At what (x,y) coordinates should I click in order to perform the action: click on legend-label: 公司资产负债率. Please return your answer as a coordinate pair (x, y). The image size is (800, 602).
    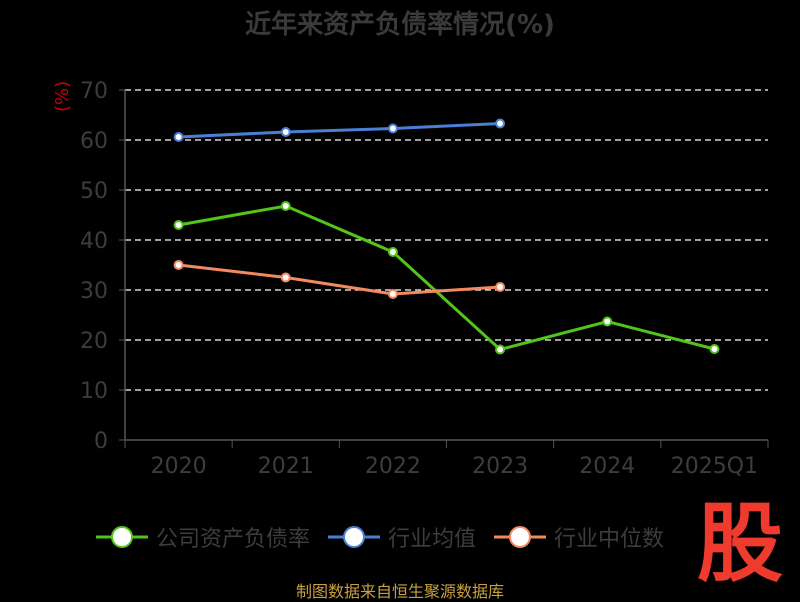
    Looking at the image, I should click on (233, 539).